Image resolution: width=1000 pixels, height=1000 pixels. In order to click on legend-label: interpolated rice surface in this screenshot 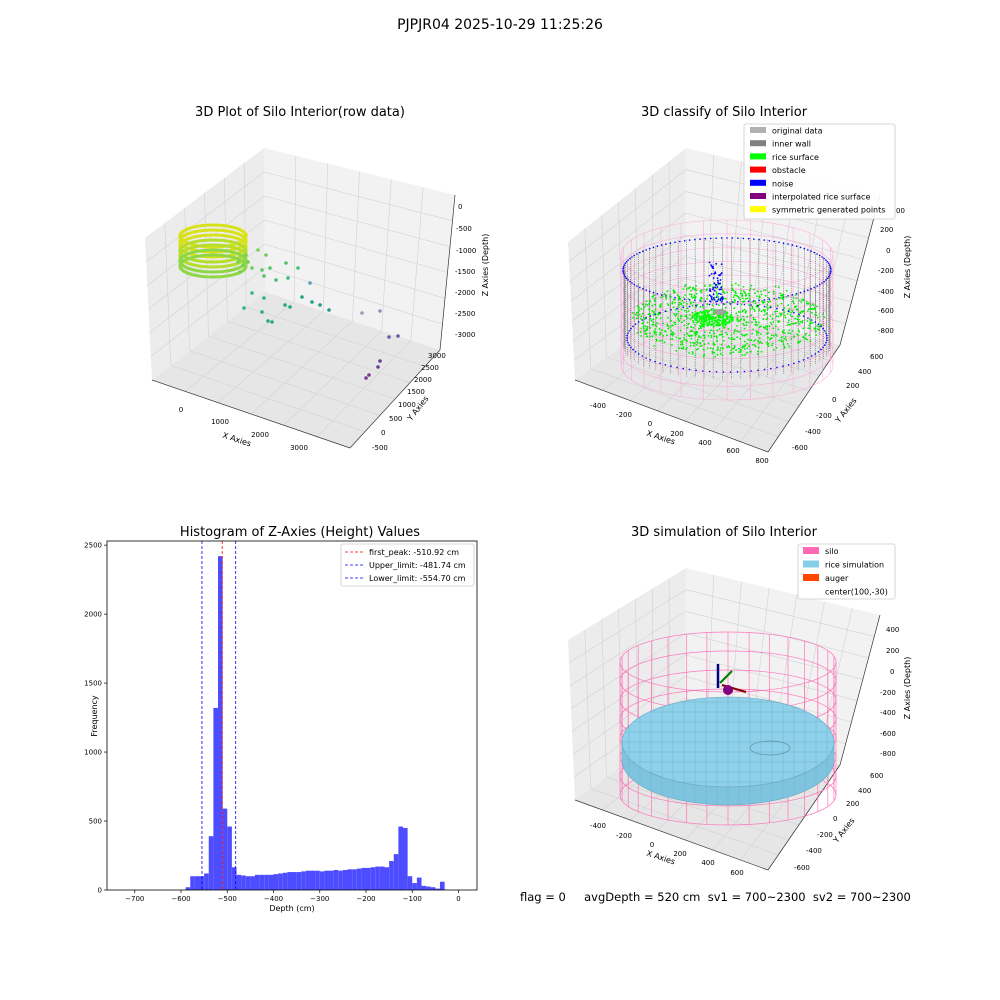, I will do `click(821, 197)`.